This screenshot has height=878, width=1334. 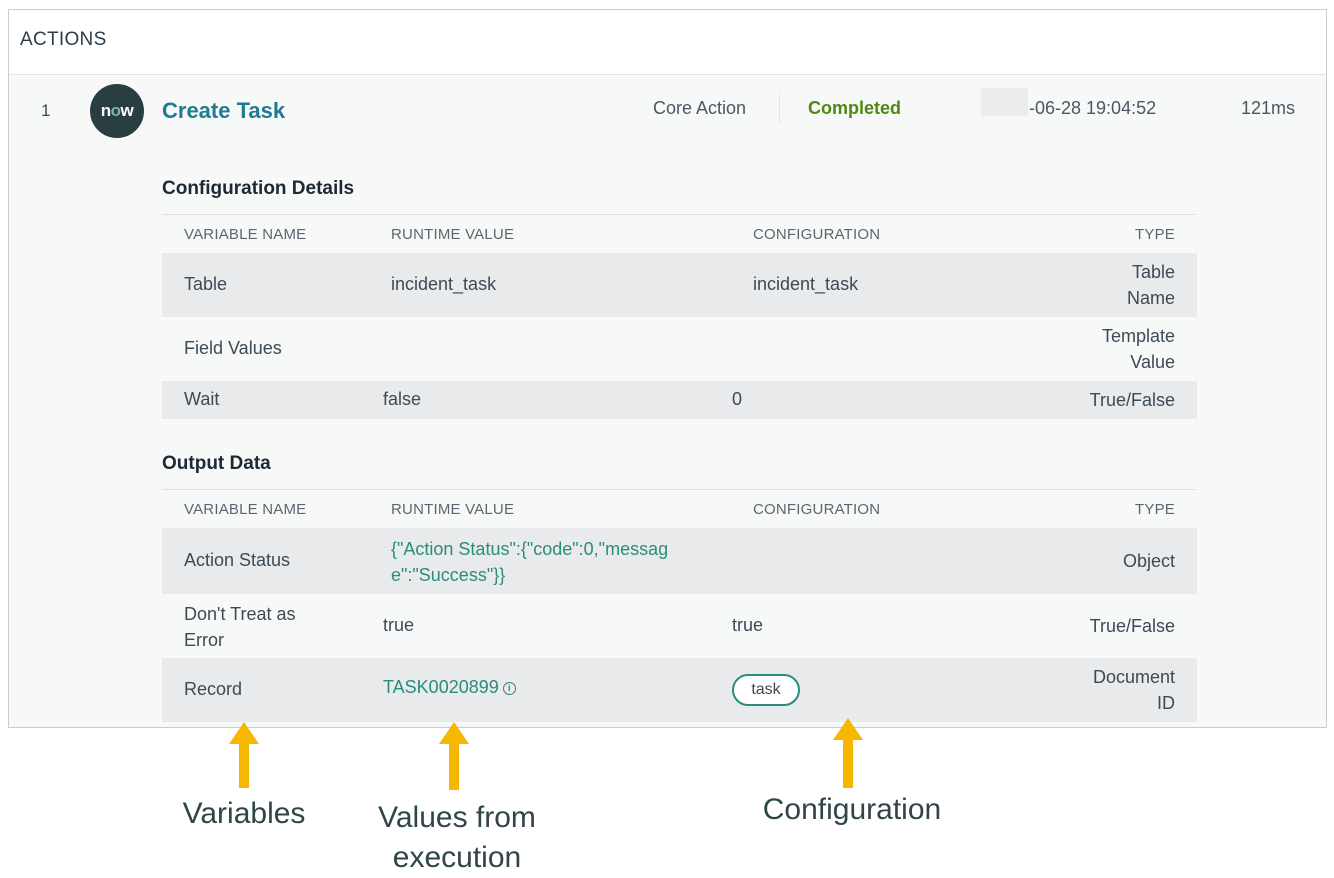 What do you see at coordinates (457, 817) in the screenshot?
I see `annotation-values-line1: Values from` at bounding box center [457, 817].